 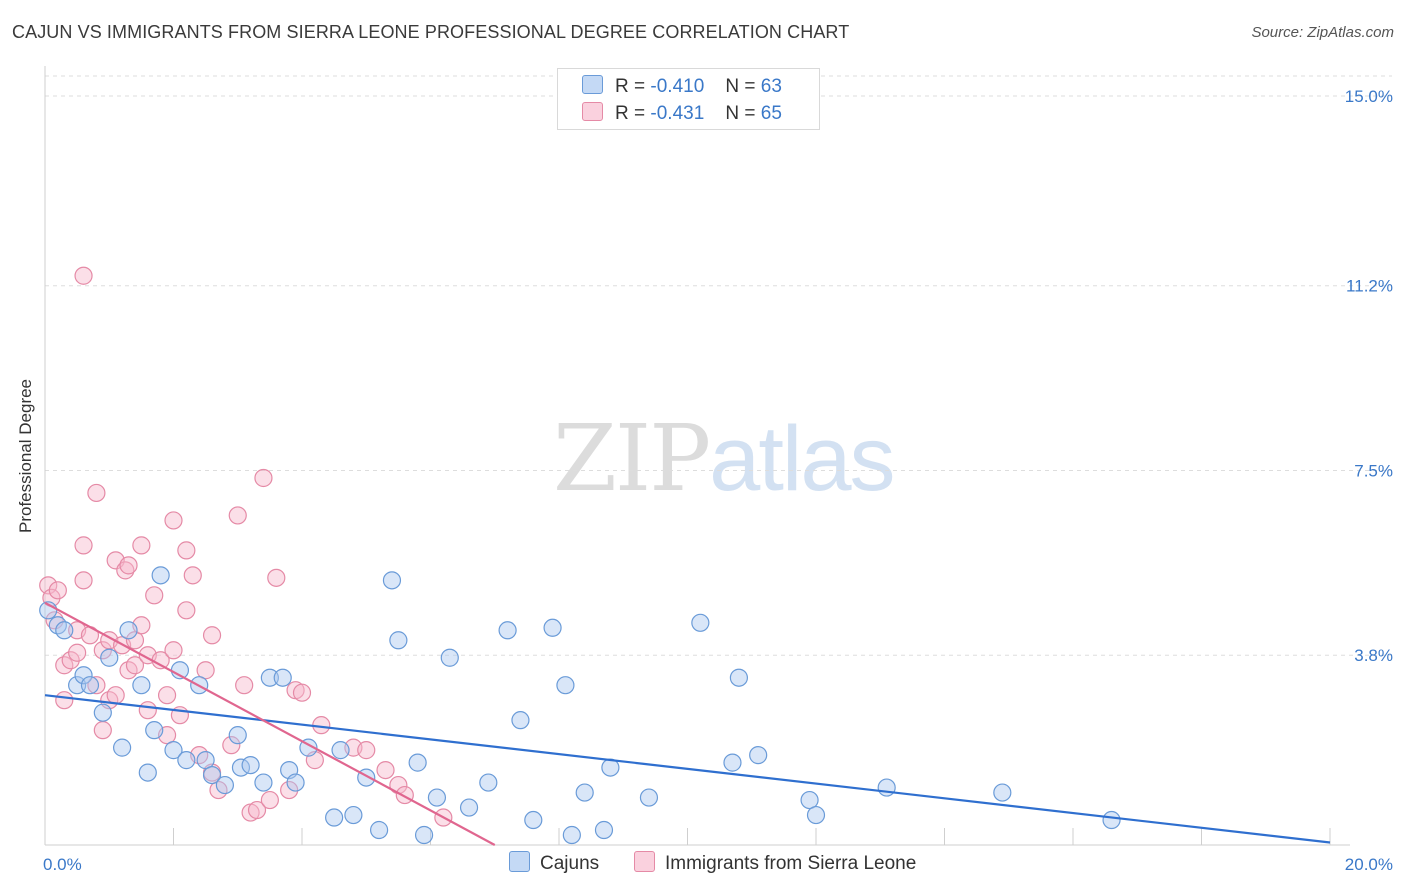 I want to click on legend-row-cajuns: R = -0.410 N = 63, so click(x=682, y=87).